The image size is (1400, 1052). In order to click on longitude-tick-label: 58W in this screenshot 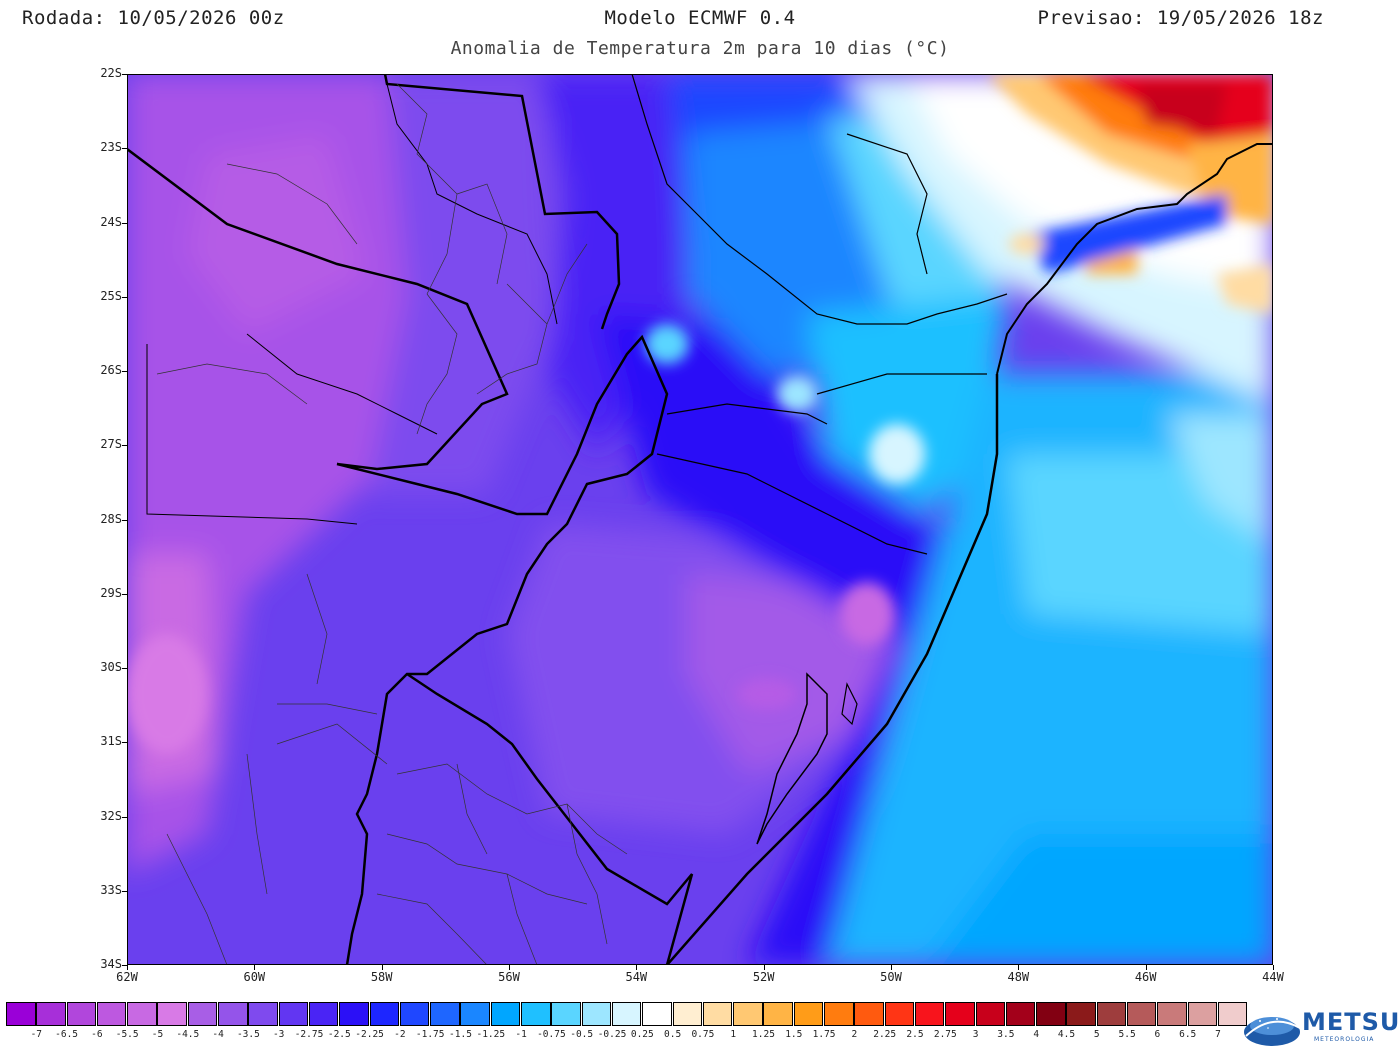, I will do `click(381, 977)`.